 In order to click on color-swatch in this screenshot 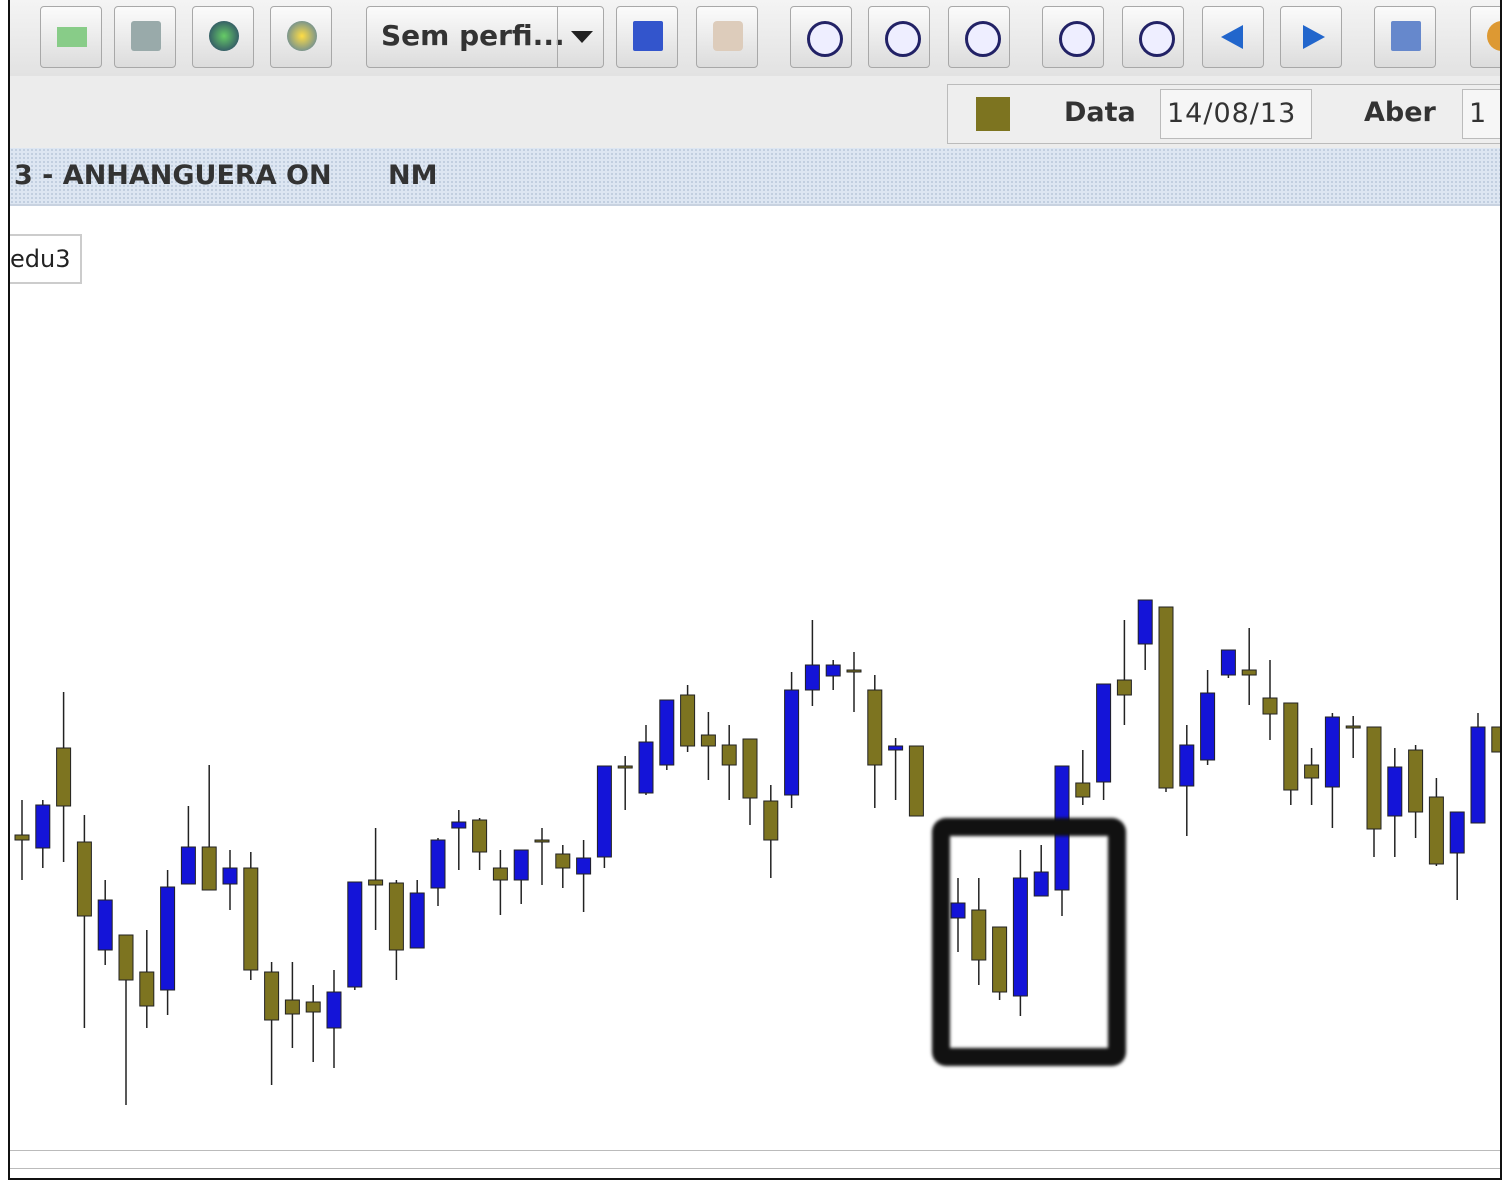, I will do `click(993, 114)`.